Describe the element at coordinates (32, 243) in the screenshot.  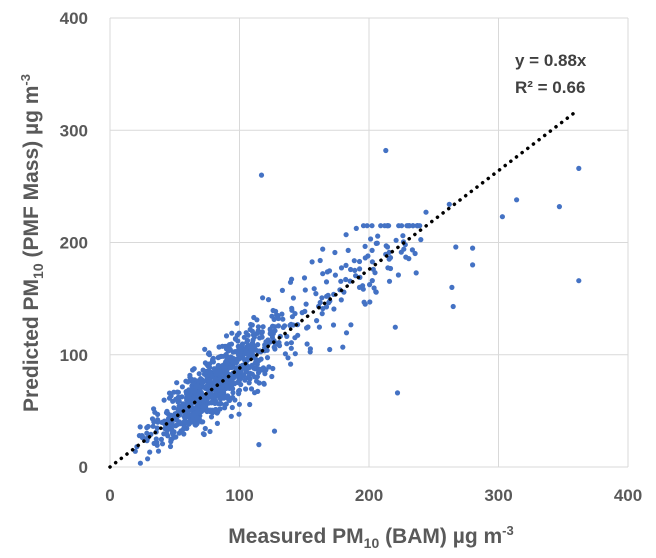
I see `y-axis-title: Predicted PM10 (PMF Mass) µg m-3` at that location.